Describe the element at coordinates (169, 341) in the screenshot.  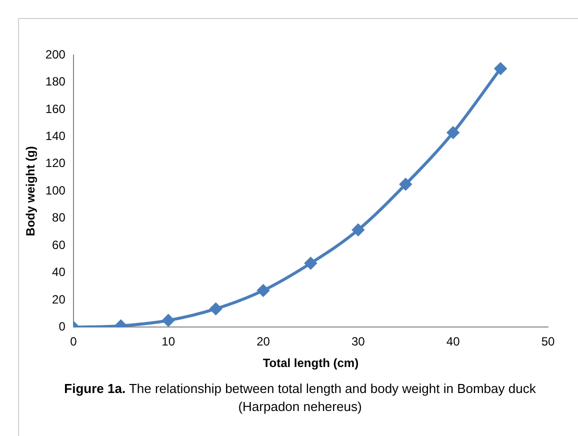
I see `x-tick-label: 10` at that location.